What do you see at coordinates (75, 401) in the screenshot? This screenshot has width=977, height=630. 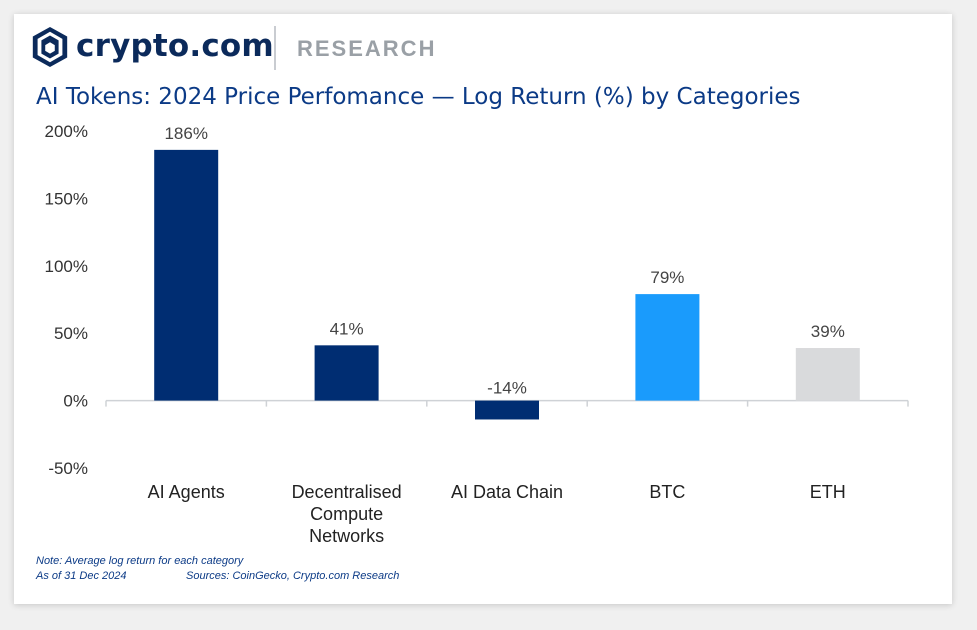 I see `y-tick-label: 0%` at bounding box center [75, 401].